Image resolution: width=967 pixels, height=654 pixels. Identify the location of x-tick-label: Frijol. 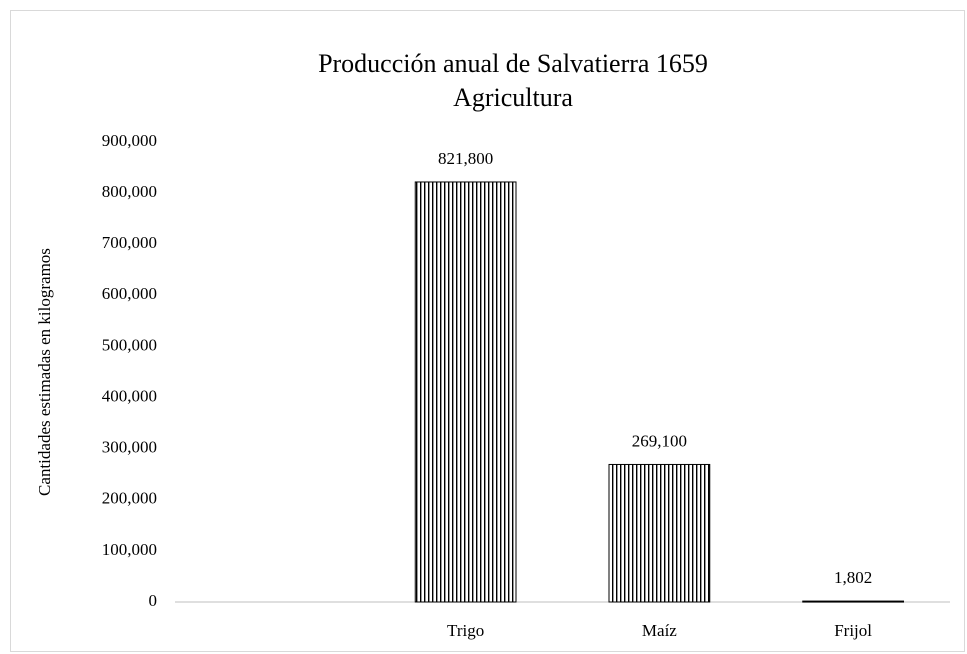
(853, 630).